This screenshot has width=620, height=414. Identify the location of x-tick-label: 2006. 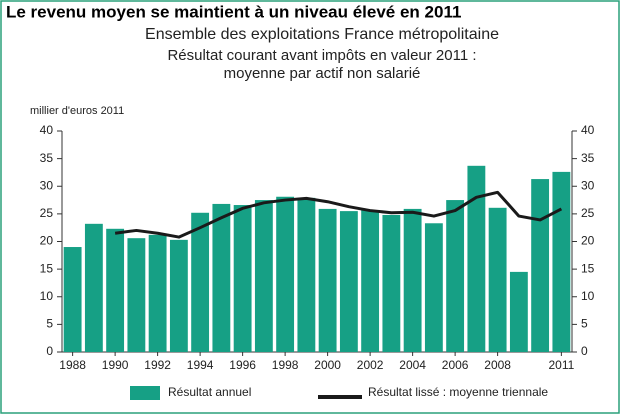
(455, 365).